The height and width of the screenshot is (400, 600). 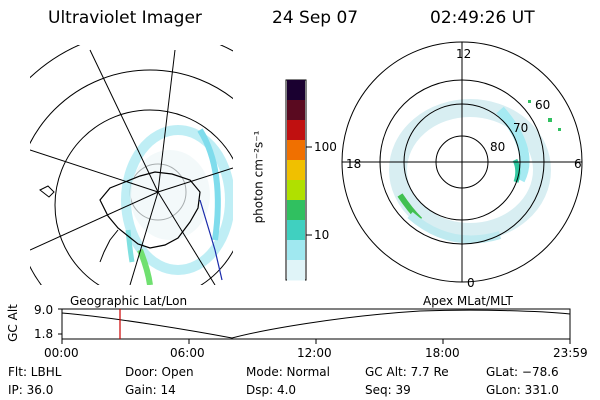 What do you see at coordinates (388, 390) in the screenshot?
I see `status-seq: Seq: 39` at bounding box center [388, 390].